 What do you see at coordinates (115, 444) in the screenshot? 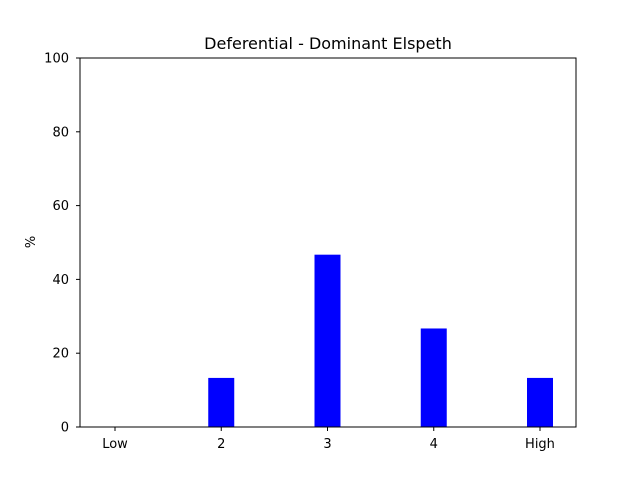
I see `x-tick-label: Low` at bounding box center [115, 444].